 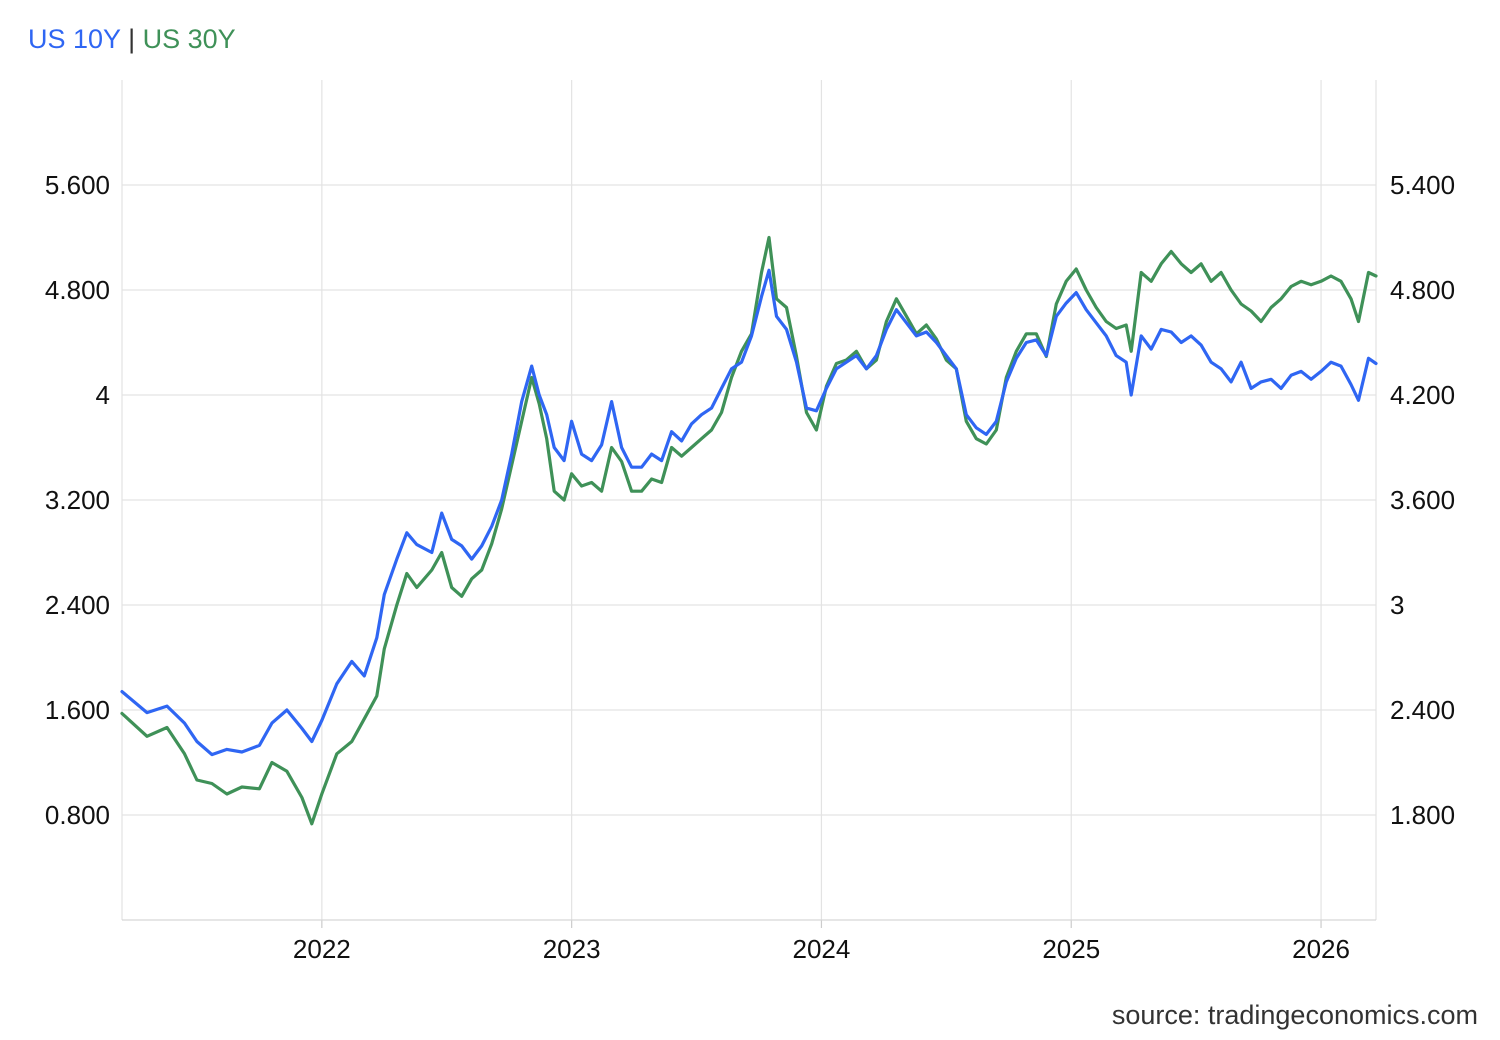 I want to click on left-y-tick-label: 0.800, so click(x=77, y=815).